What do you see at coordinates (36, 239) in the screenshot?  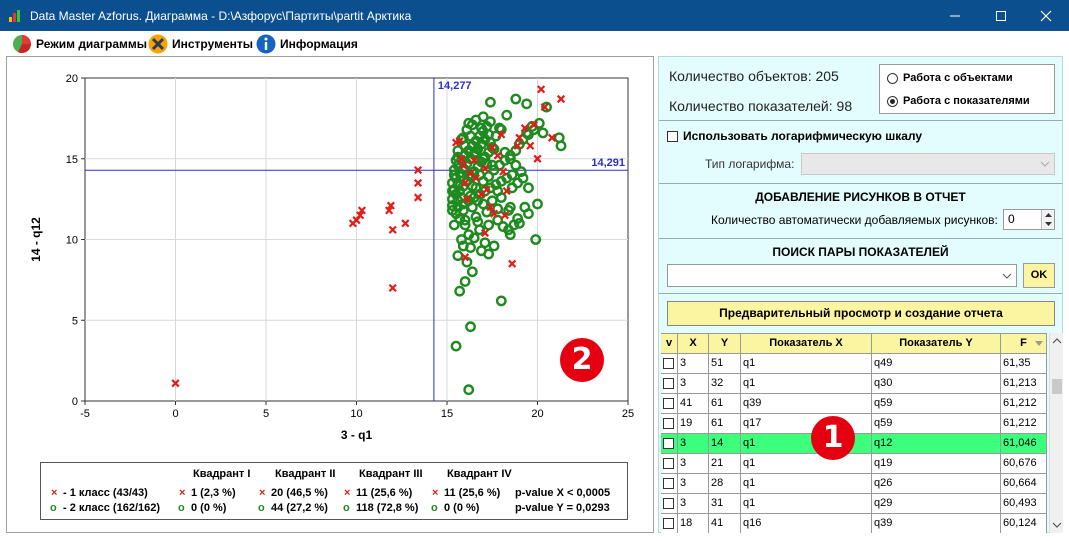 I see `y-axis-label: 14 - q12` at bounding box center [36, 239].